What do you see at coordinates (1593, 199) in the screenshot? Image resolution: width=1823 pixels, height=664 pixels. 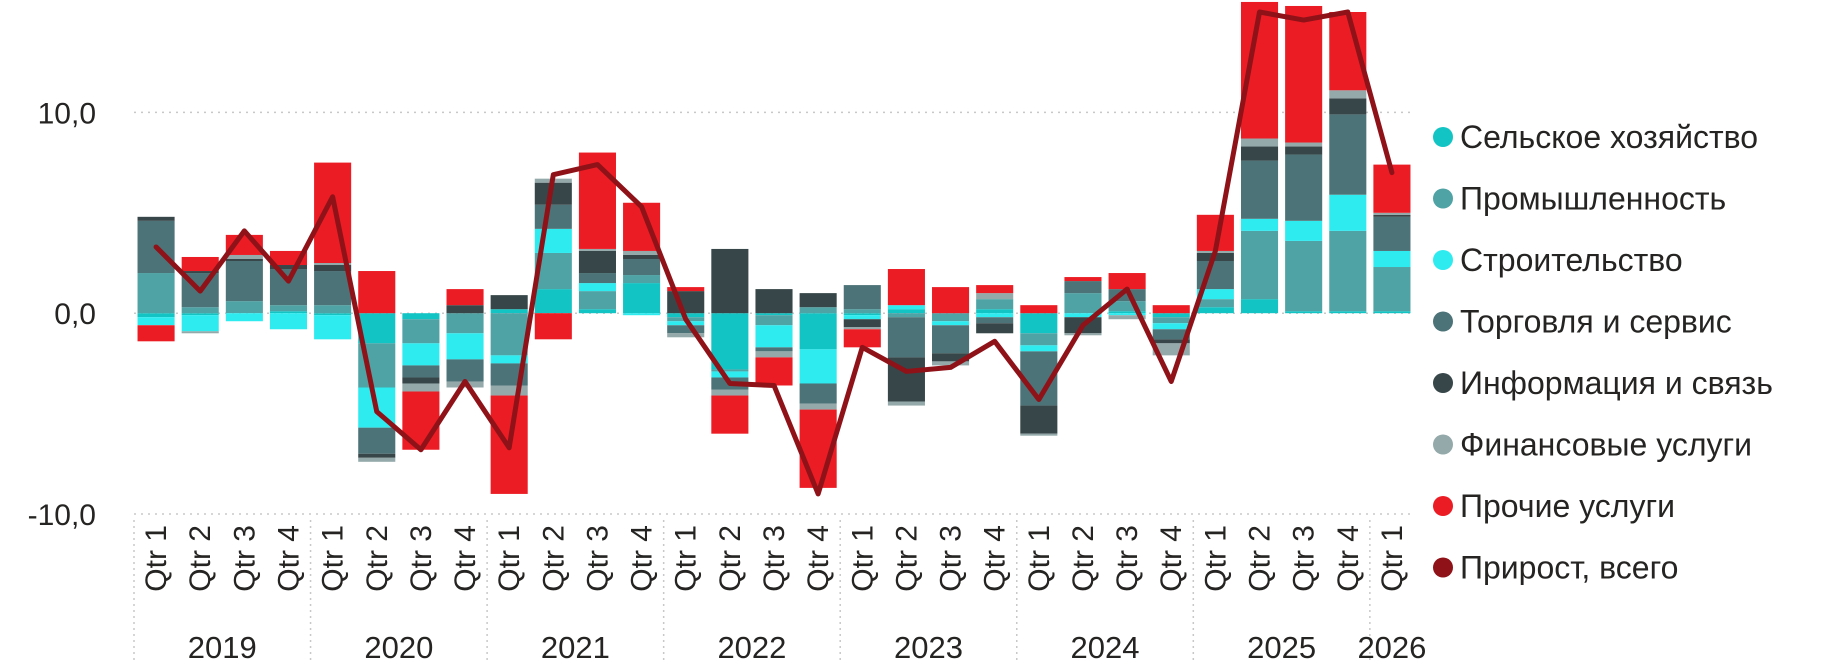 I see `legend-label: Промышленность` at bounding box center [1593, 199].